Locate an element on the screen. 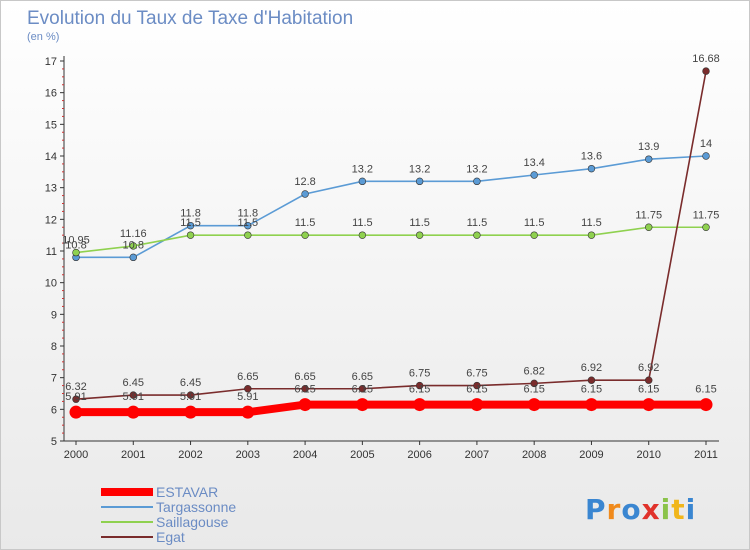 Image resolution: width=750 pixels, height=550 pixels. data-label: 6.82 is located at coordinates (533, 371).